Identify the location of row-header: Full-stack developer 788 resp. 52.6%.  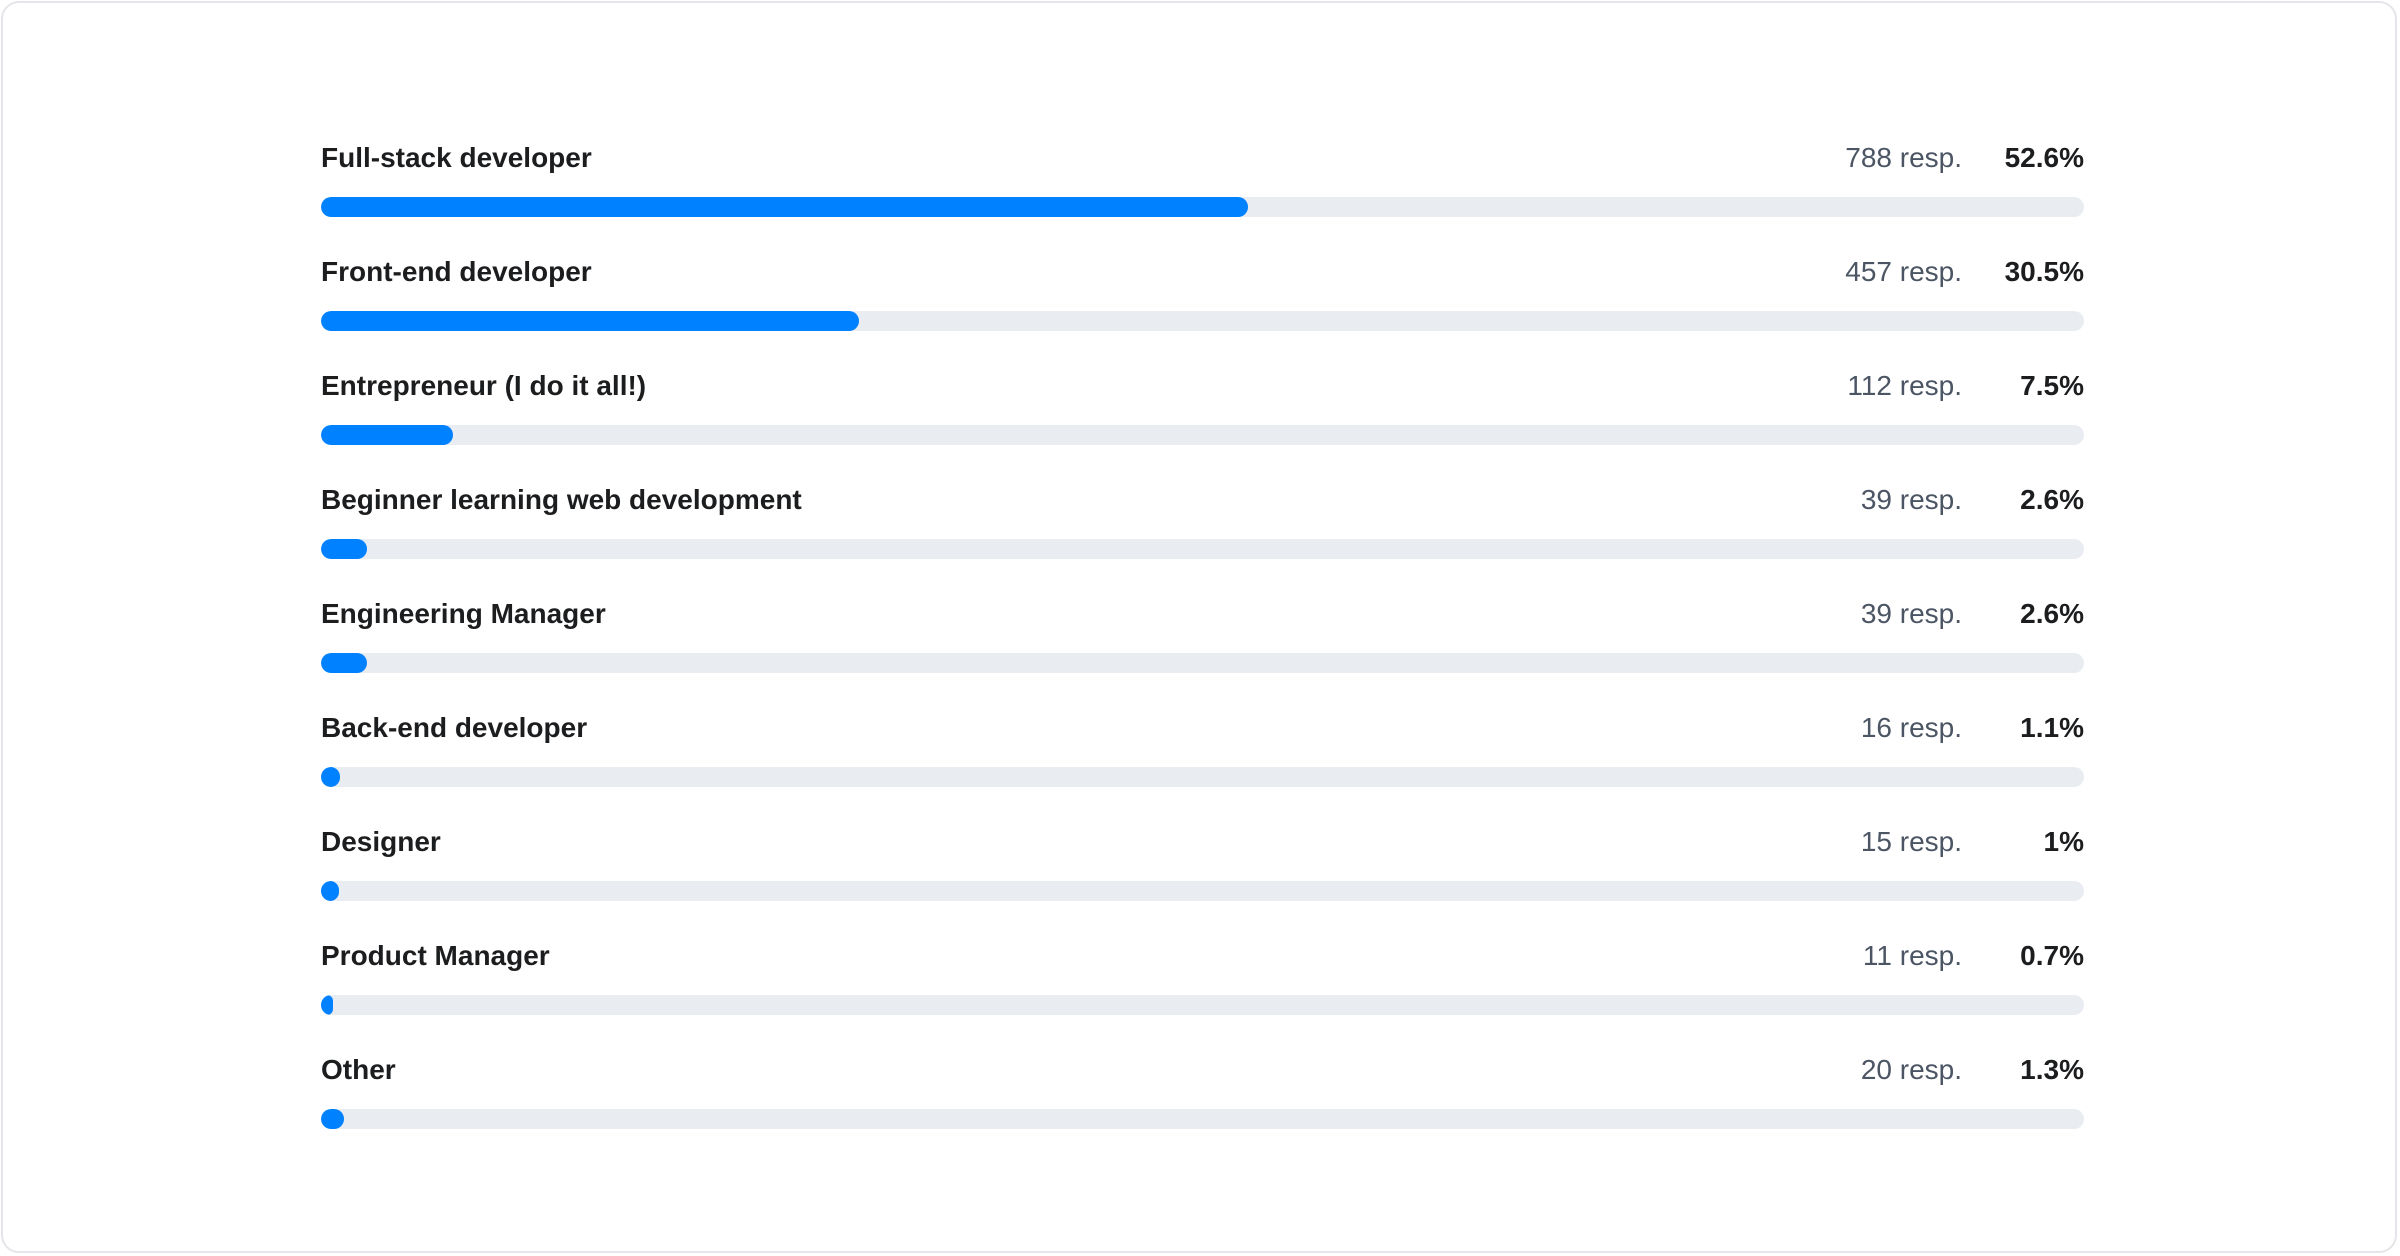
(1202, 158).